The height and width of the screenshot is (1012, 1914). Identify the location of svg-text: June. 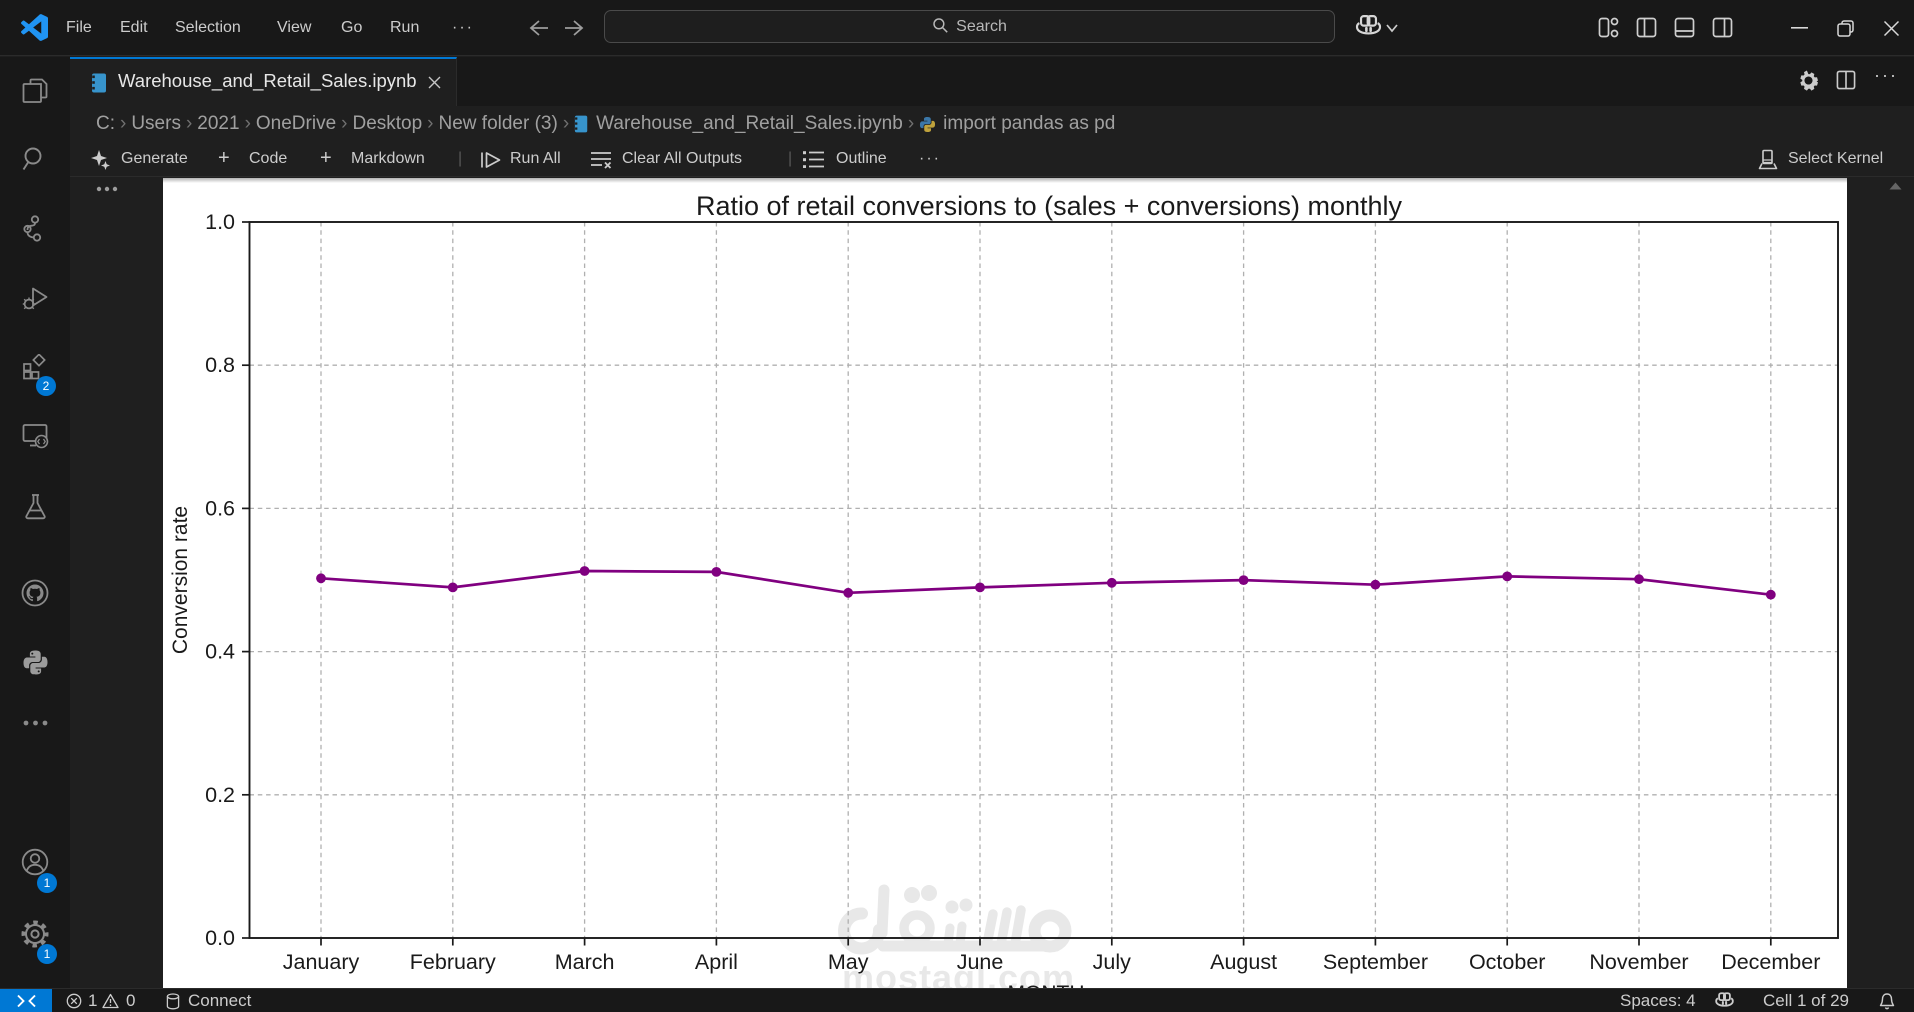
(980, 962).